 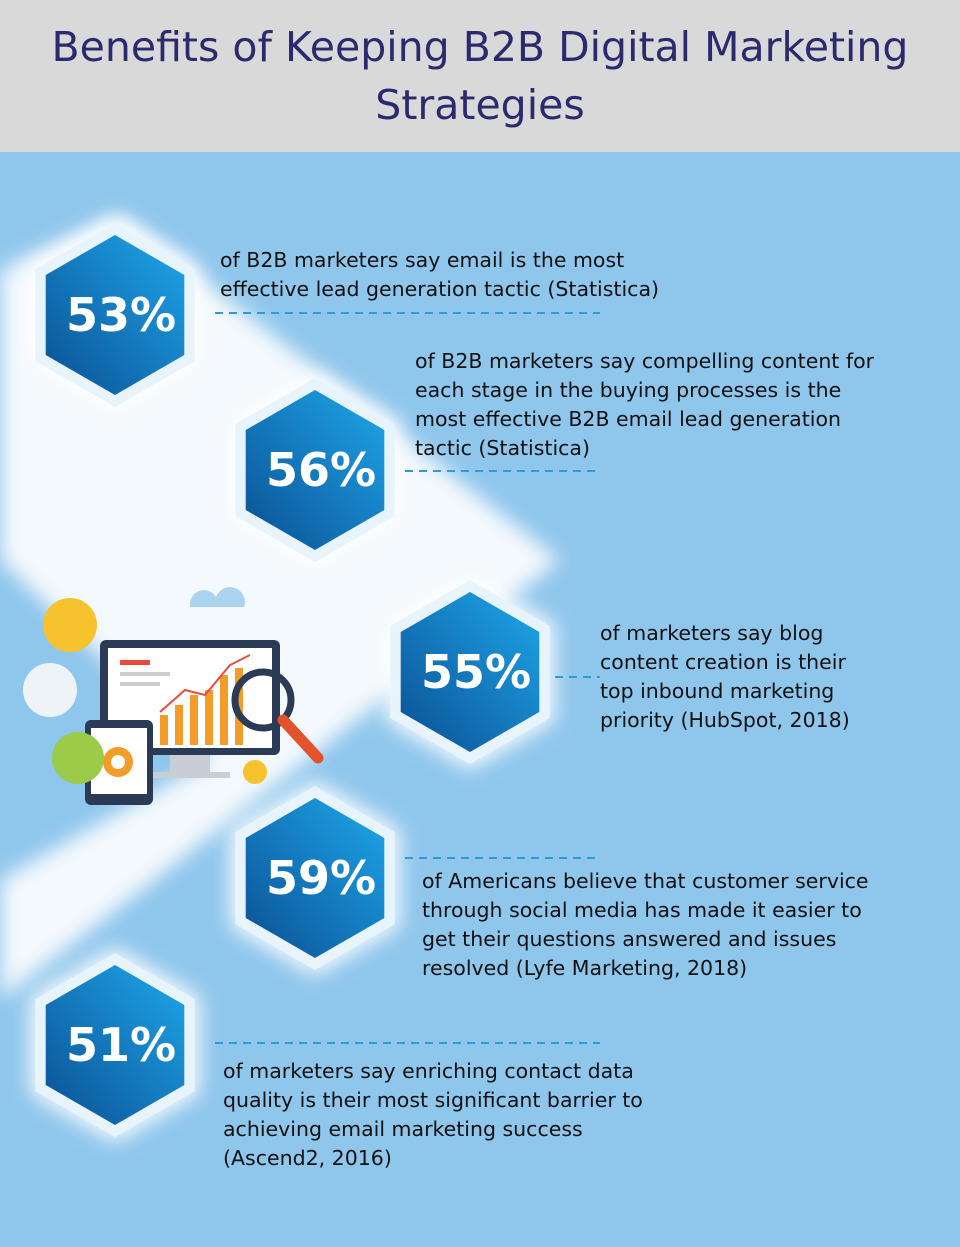 I want to click on stat-text: top inbound marketing, so click(x=717, y=691).